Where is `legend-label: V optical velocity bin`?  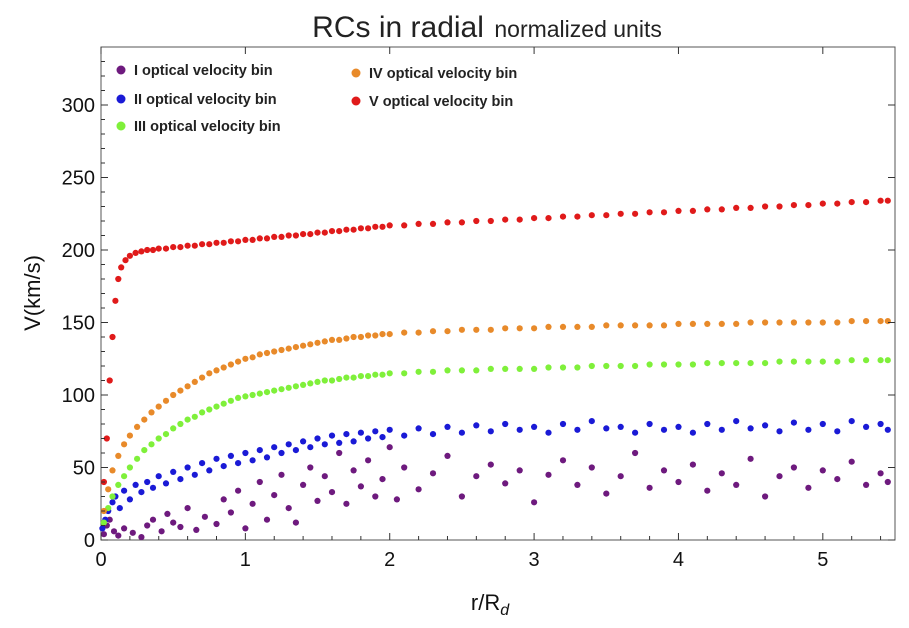 legend-label: V optical velocity bin is located at coordinates (441, 102).